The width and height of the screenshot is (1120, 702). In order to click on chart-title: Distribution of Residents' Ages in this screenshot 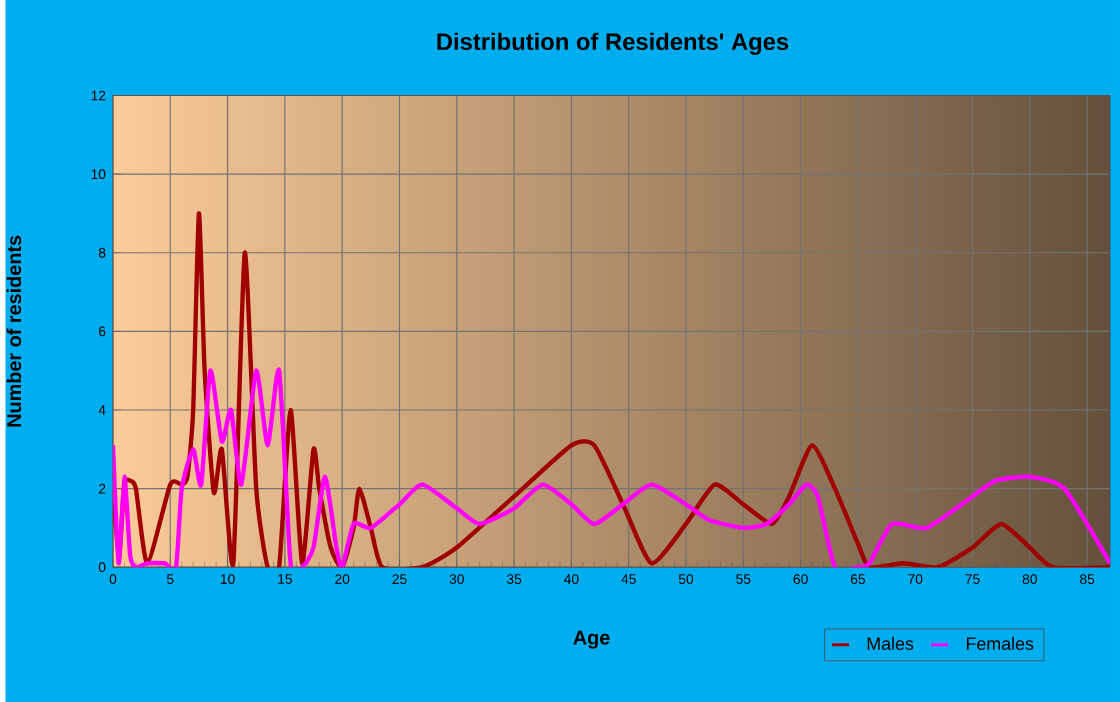, I will do `click(613, 43)`.